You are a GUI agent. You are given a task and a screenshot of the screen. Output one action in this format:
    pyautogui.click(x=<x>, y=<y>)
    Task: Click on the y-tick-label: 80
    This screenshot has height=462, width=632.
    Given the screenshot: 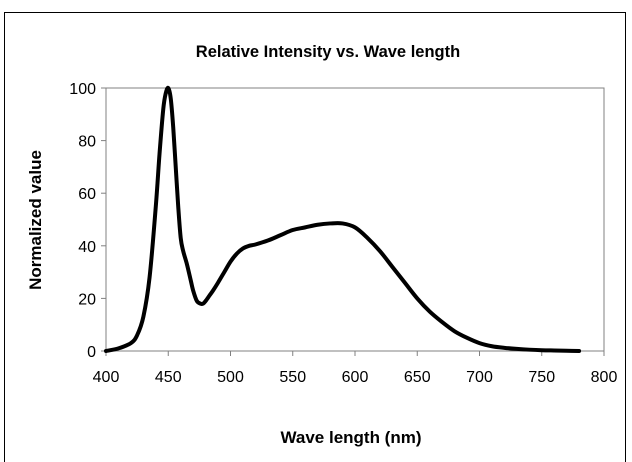 What is the action you would take?
    pyautogui.click(x=87, y=142)
    